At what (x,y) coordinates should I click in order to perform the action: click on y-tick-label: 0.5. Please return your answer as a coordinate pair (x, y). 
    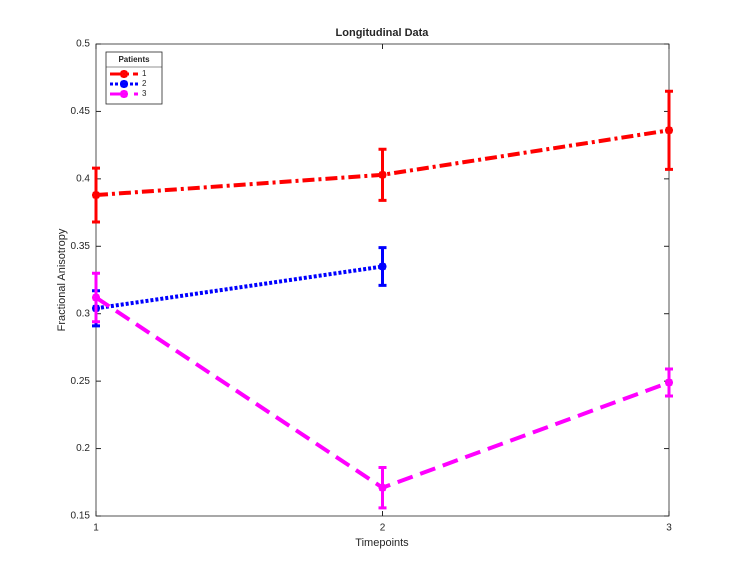
    Looking at the image, I should click on (83, 44).